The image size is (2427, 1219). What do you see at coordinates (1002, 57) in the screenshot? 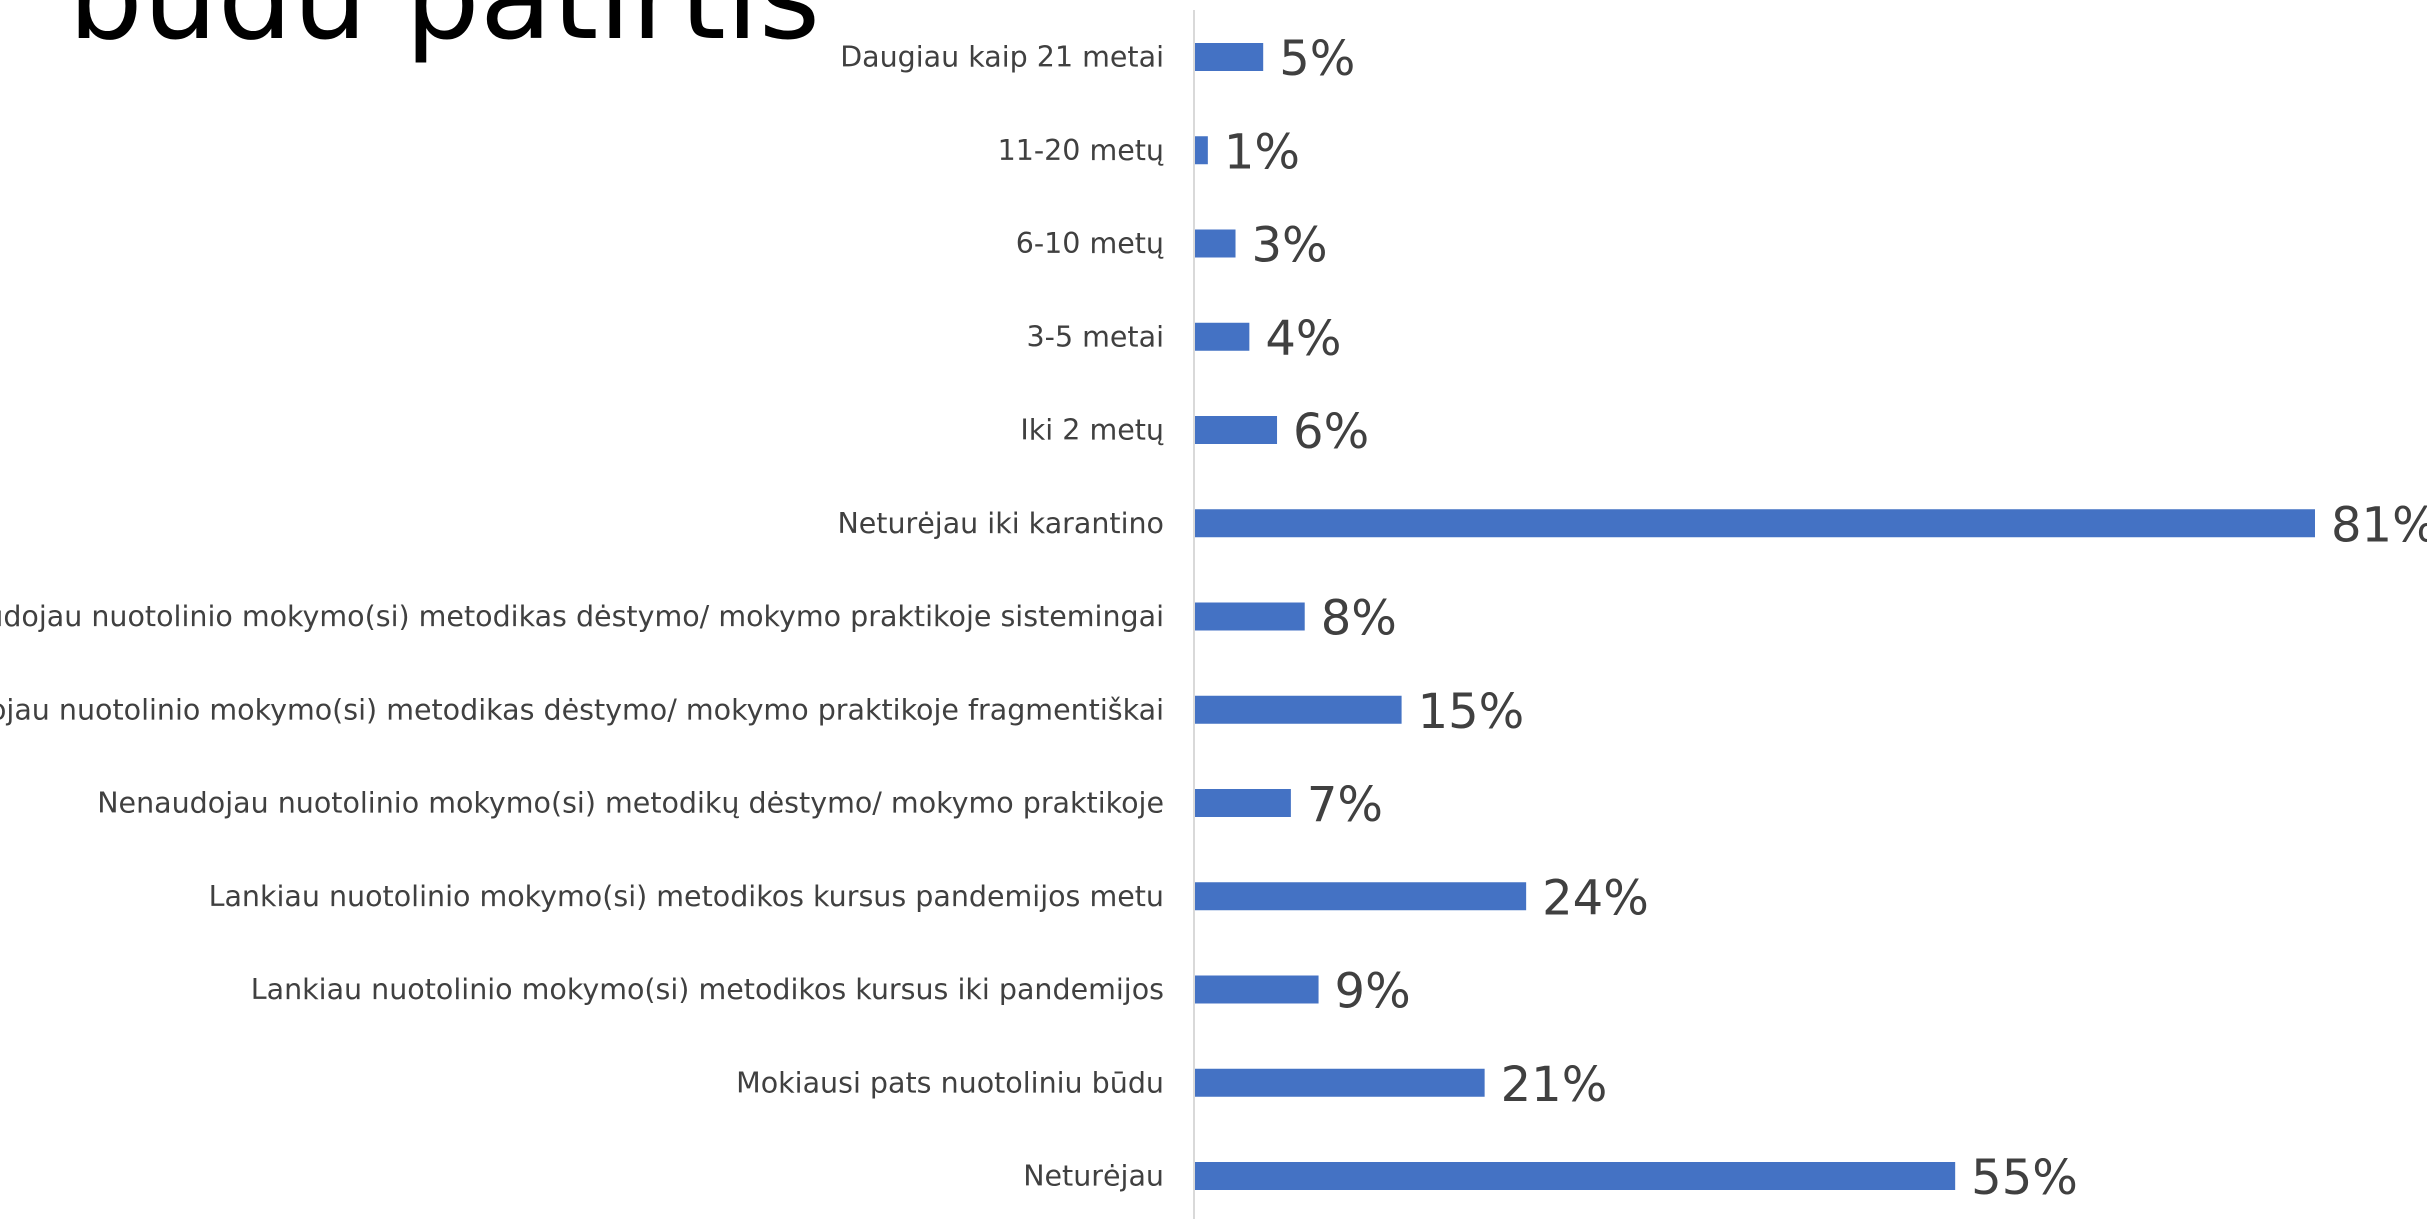
I see `category-label: Daugiau kaip 21 metai` at bounding box center [1002, 57].